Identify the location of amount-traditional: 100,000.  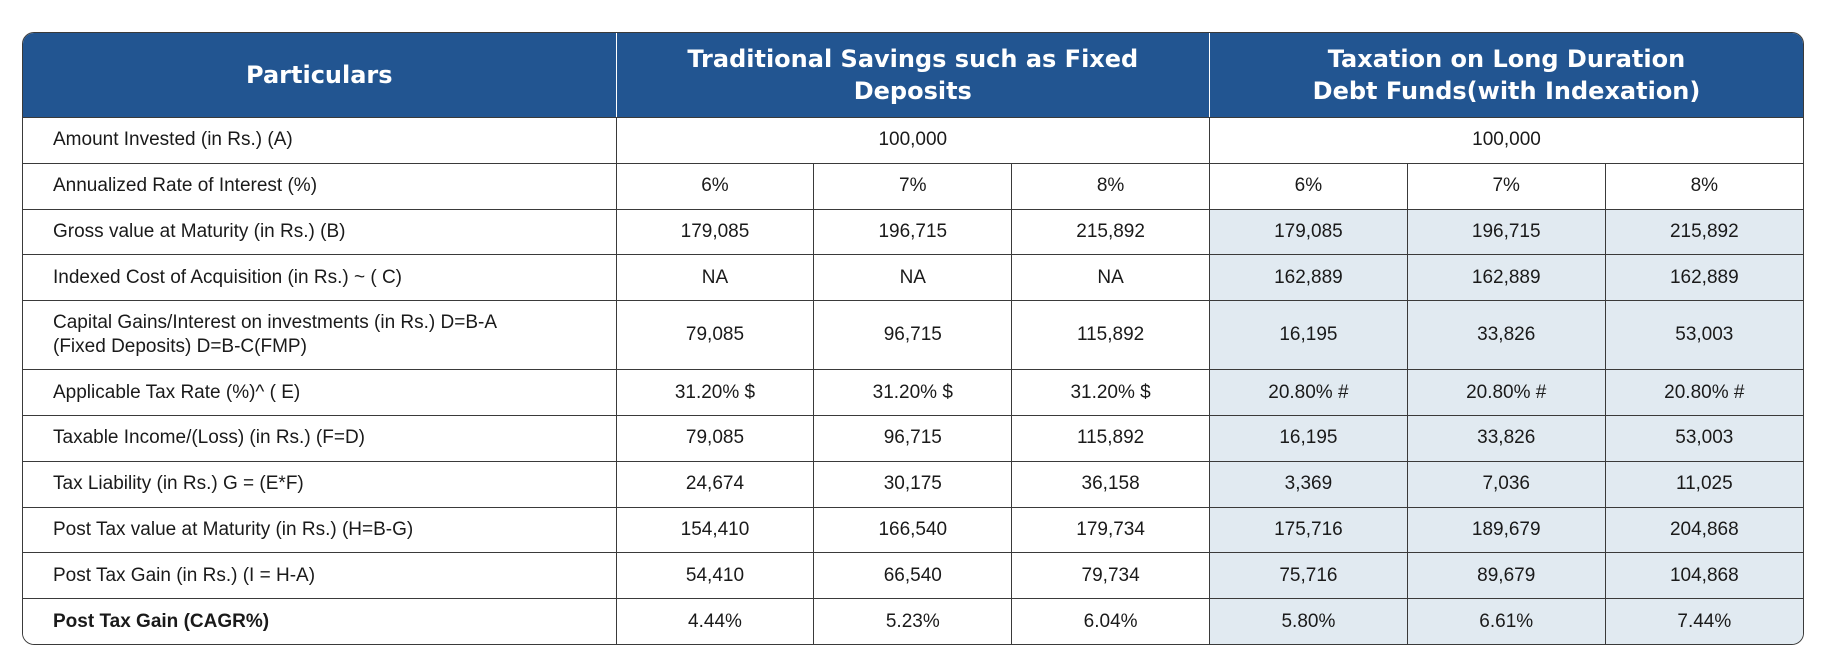
(913, 140).